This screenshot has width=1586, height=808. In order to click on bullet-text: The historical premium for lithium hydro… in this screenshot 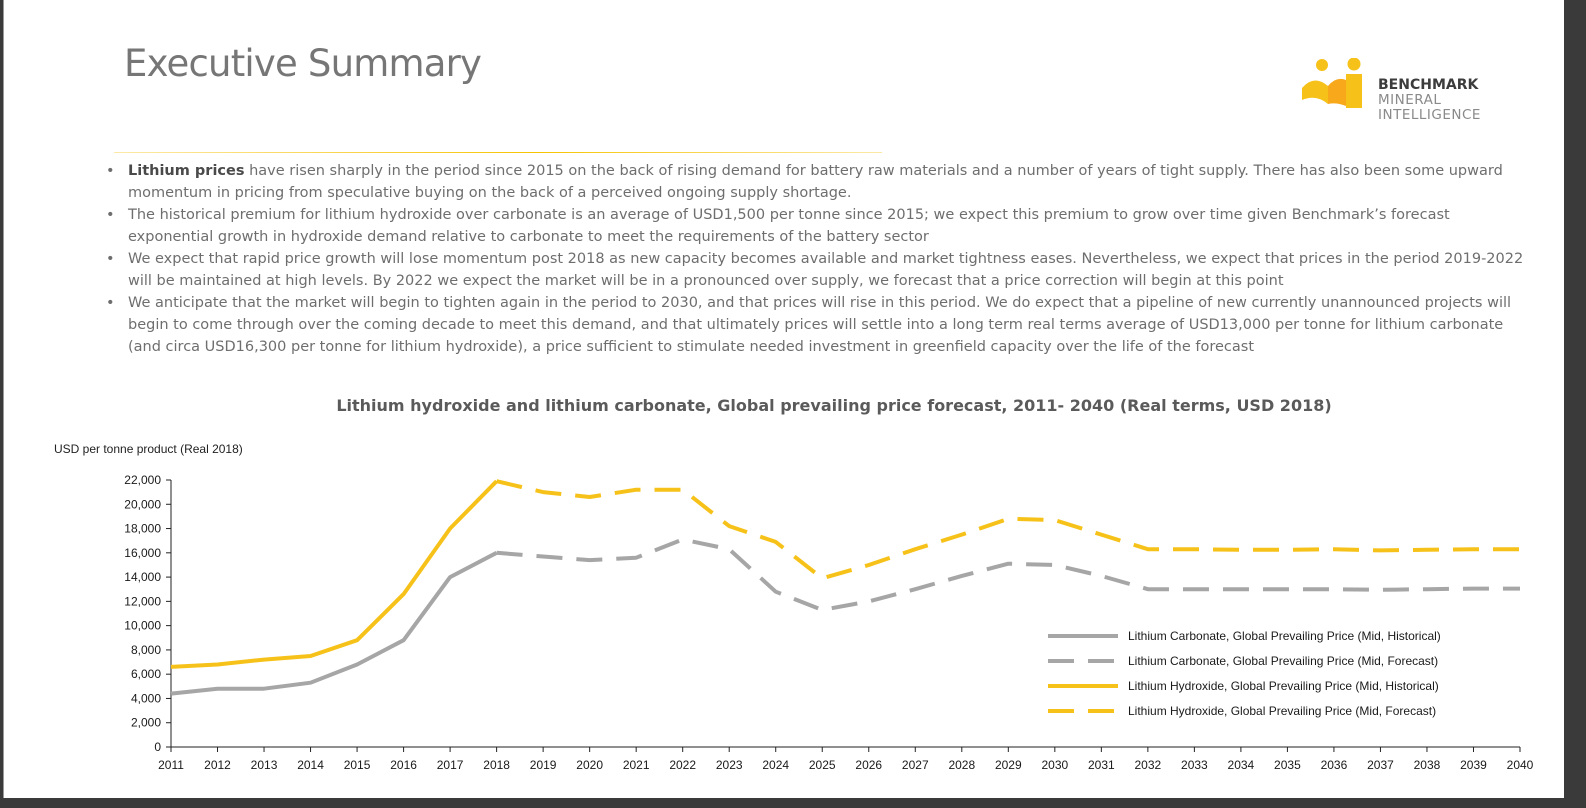, I will do `click(789, 226)`.